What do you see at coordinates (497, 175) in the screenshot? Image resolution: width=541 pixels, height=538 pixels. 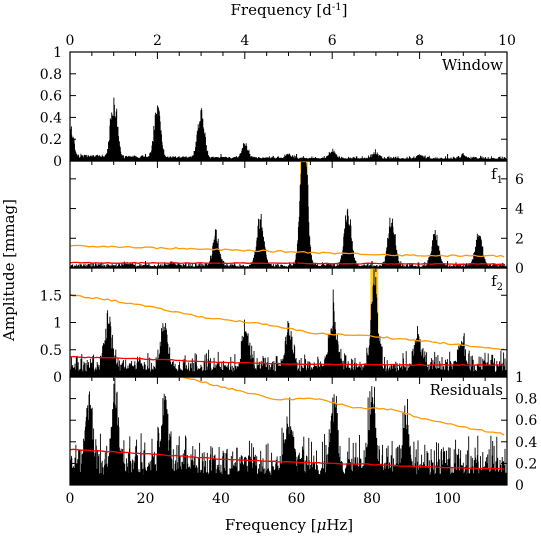 I see `panel-f1-label: f1` at bounding box center [497, 175].